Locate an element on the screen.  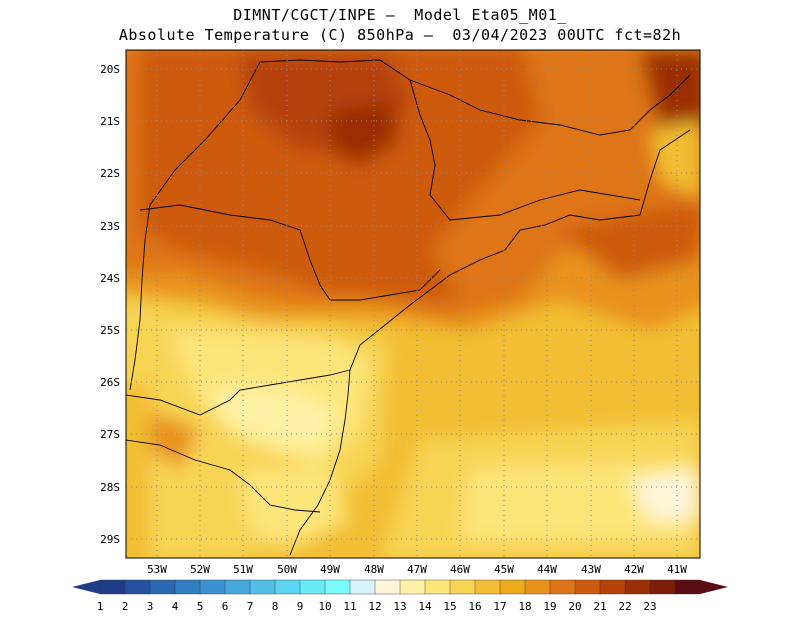
colorbar-label: 13 is located at coordinates (399, 606).